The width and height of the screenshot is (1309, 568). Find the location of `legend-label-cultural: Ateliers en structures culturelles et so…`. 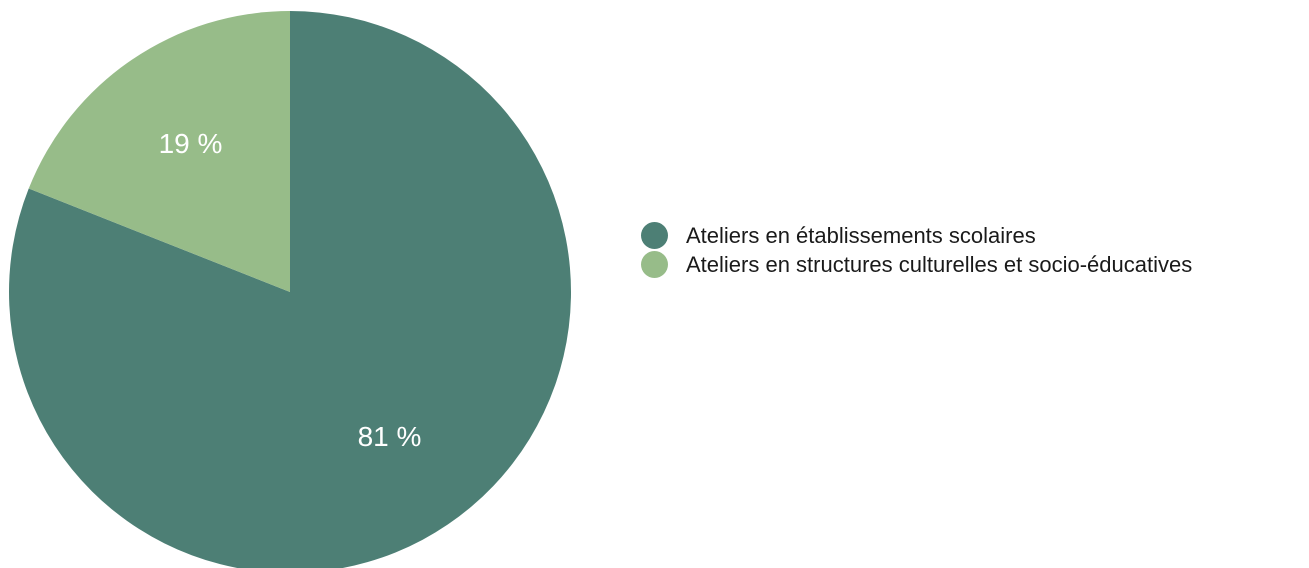

legend-label-cultural: Ateliers en structures culturelles et so… is located at coordinates (939, 264).